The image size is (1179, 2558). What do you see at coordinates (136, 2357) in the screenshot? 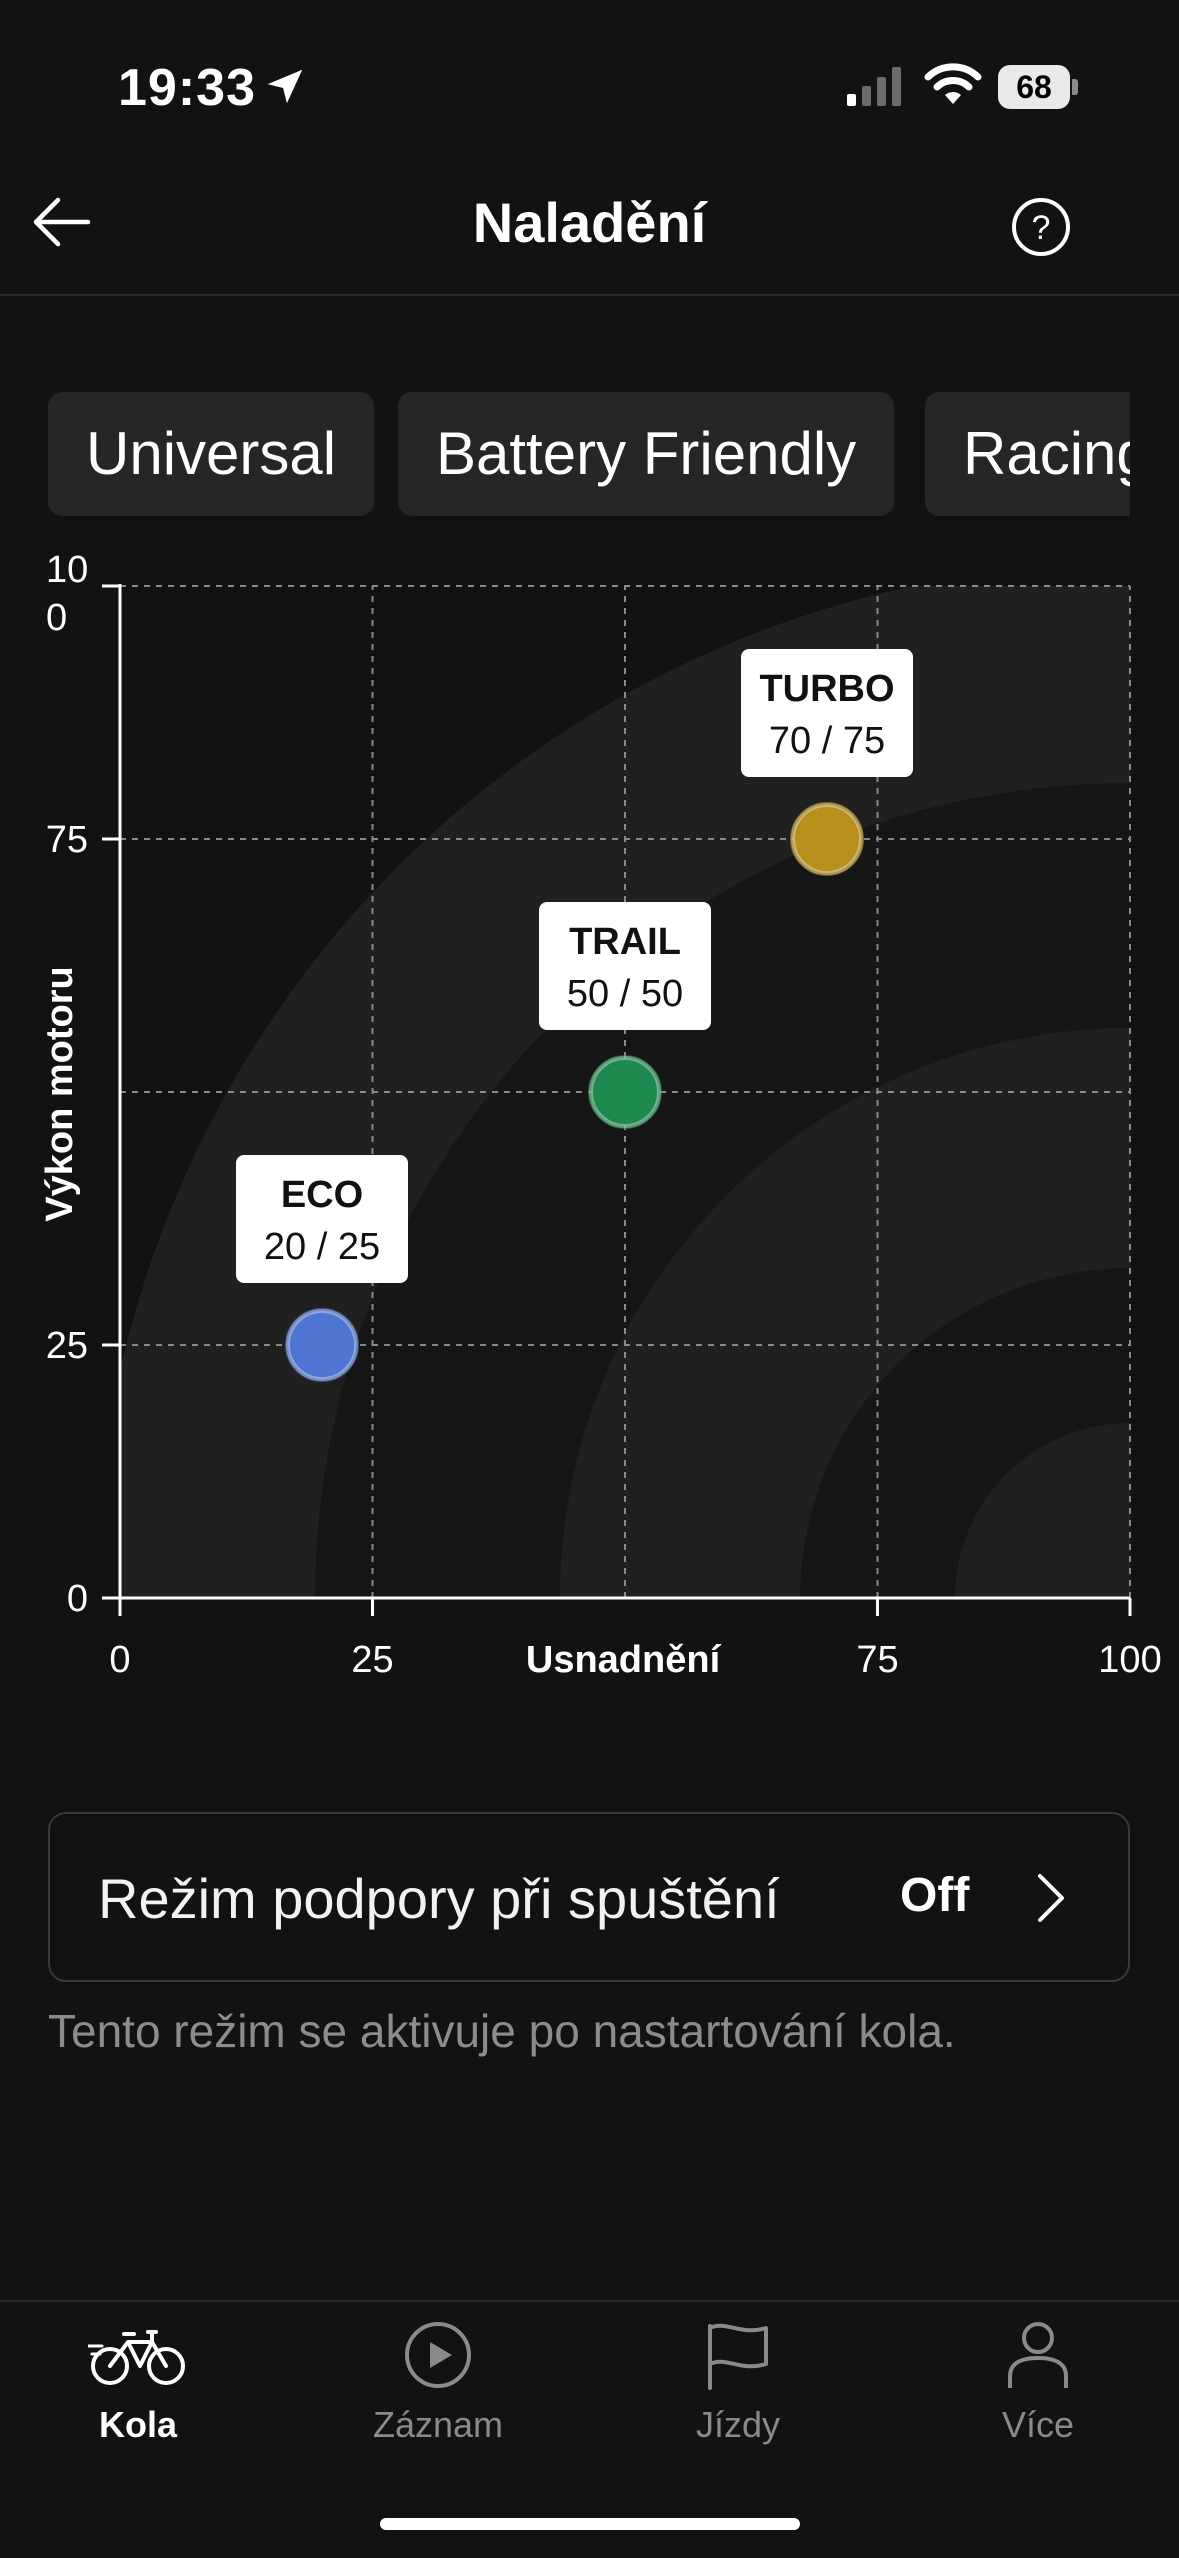
I see `bike-icon` at bounding box center [136, 2357].